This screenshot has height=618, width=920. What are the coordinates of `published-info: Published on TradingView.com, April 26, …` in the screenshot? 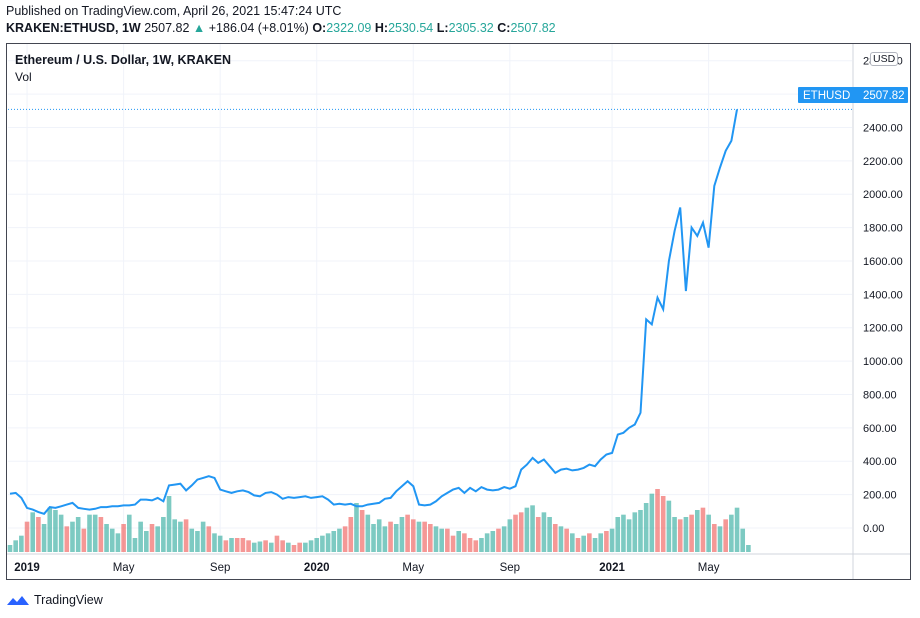 It's located at (174, 11).